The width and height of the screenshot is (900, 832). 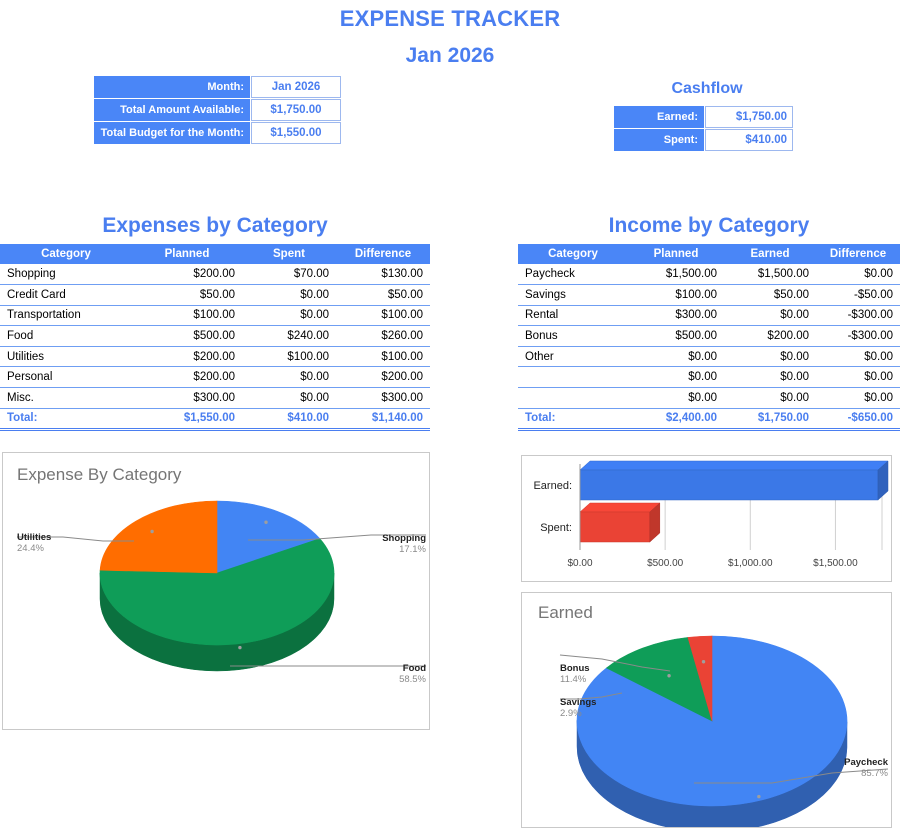 I want to click on table-row: Personal $200.00 $0.00 $200.00, so click(x=215, y=377).